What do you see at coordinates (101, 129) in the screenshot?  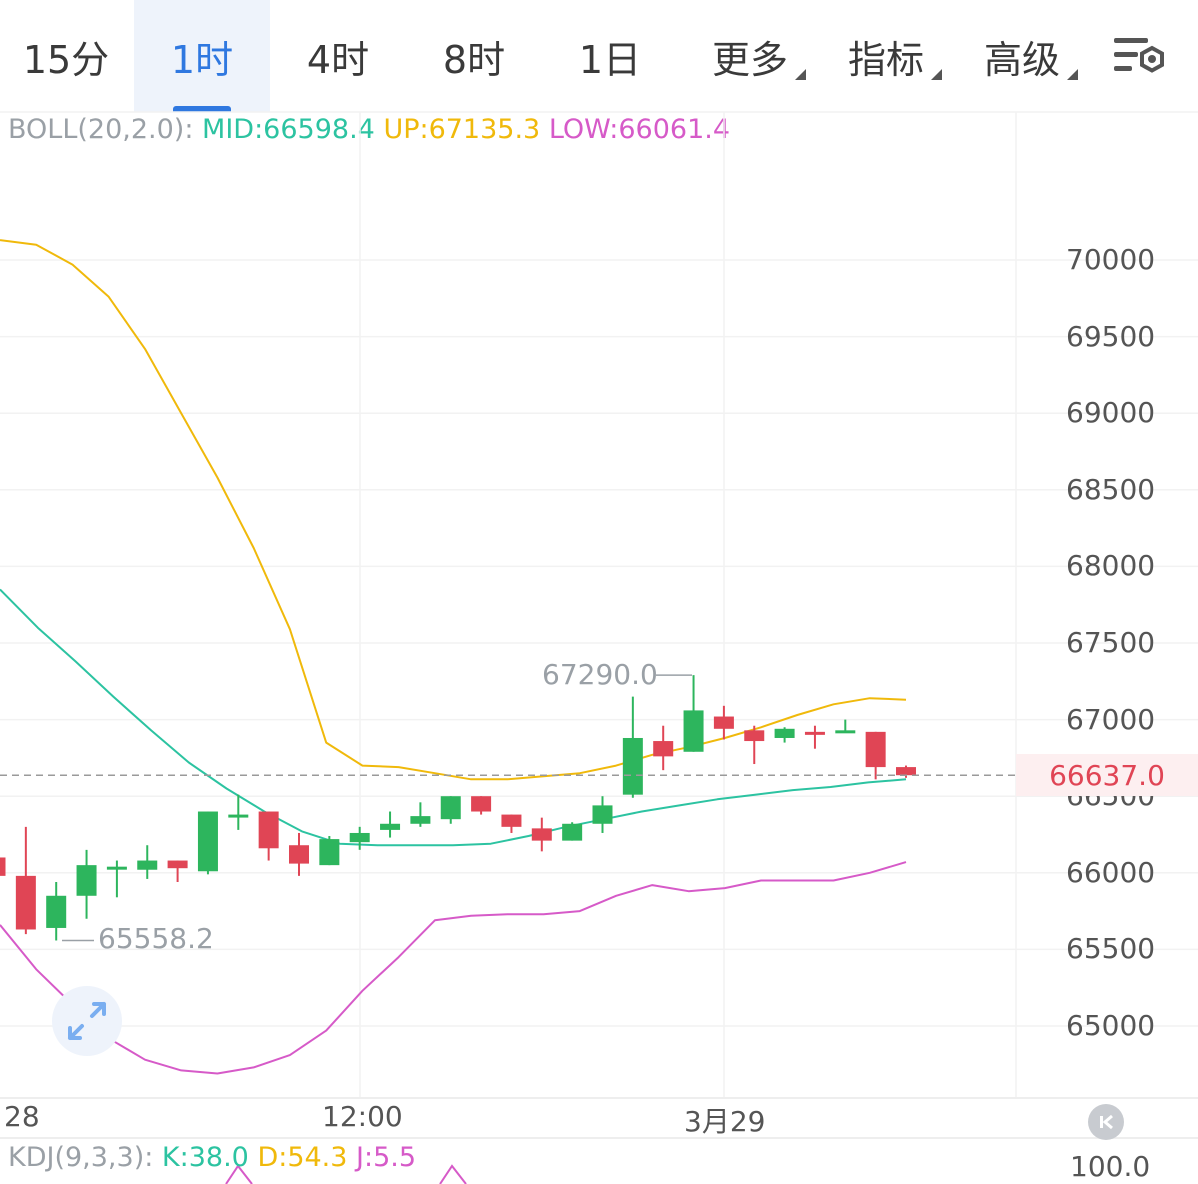 I see `boll-name: BOLL(20,2.0):` at bounding box center [101, 129].